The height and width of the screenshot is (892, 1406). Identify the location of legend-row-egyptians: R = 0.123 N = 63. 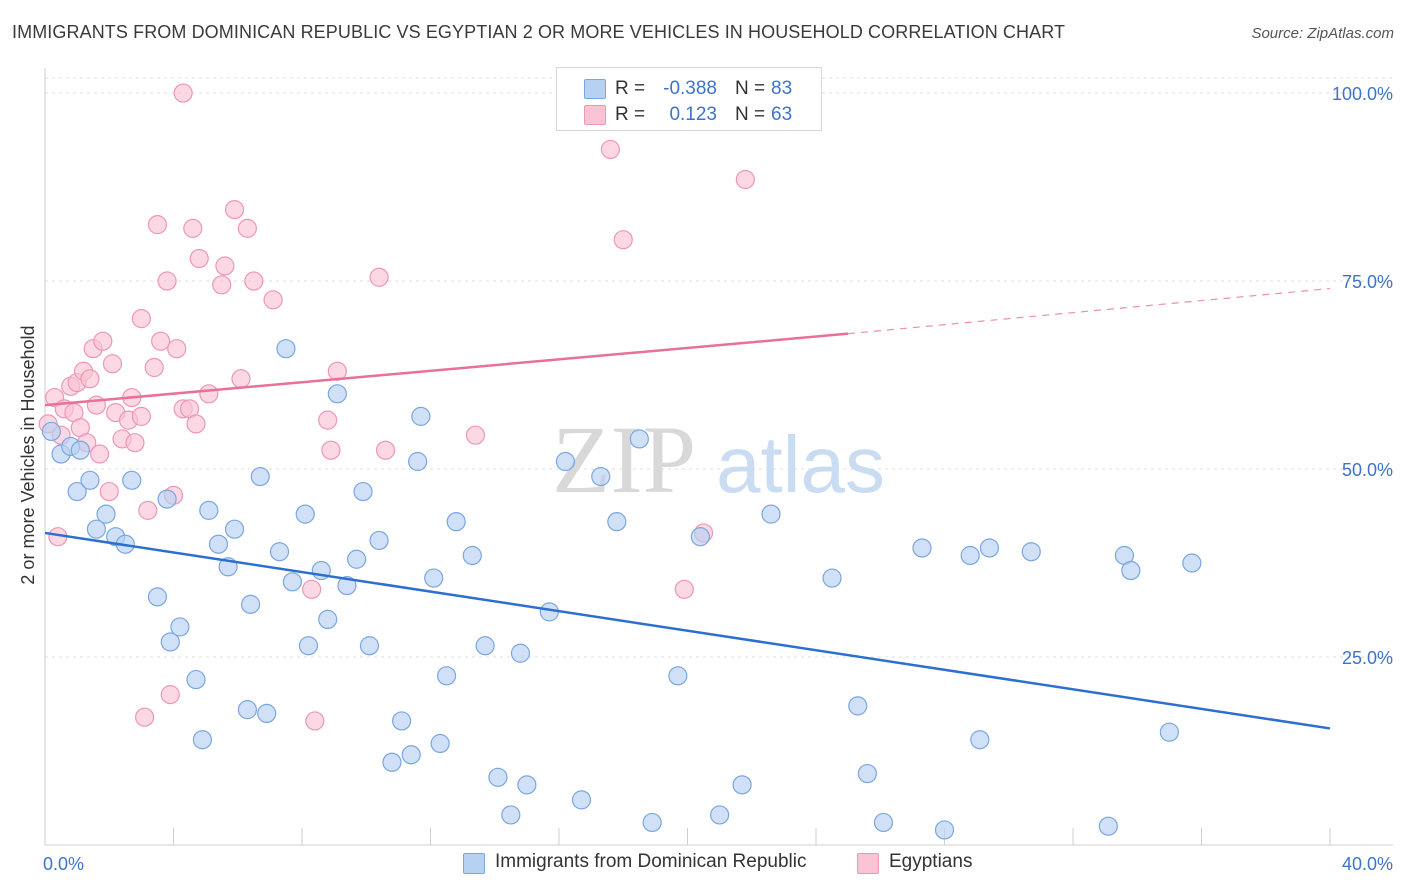
(689, 115).